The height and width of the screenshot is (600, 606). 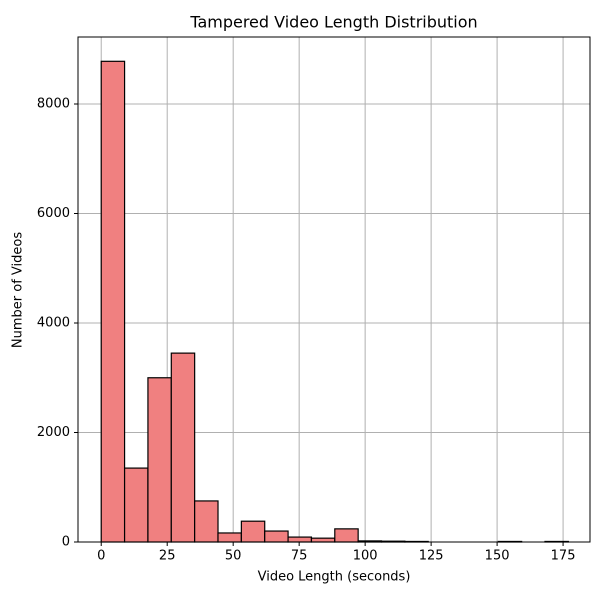 What do you see at coordinates (299, 556) in the screenshot?
I see `x-tick-label: 75` at bounding box center [299, 556].